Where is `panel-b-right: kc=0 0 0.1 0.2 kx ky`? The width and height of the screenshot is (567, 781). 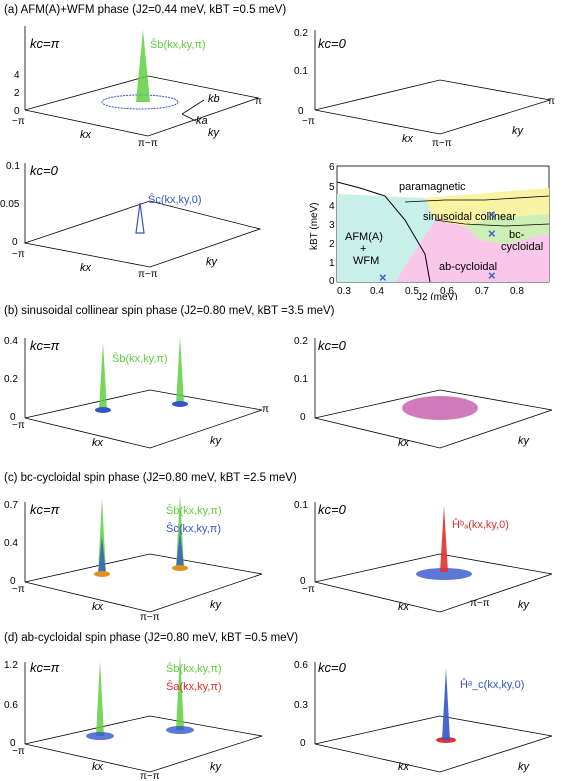
panel-b-right: kc=0 0 0.1 0.2 kx ky is located at coordinates (423, 392).